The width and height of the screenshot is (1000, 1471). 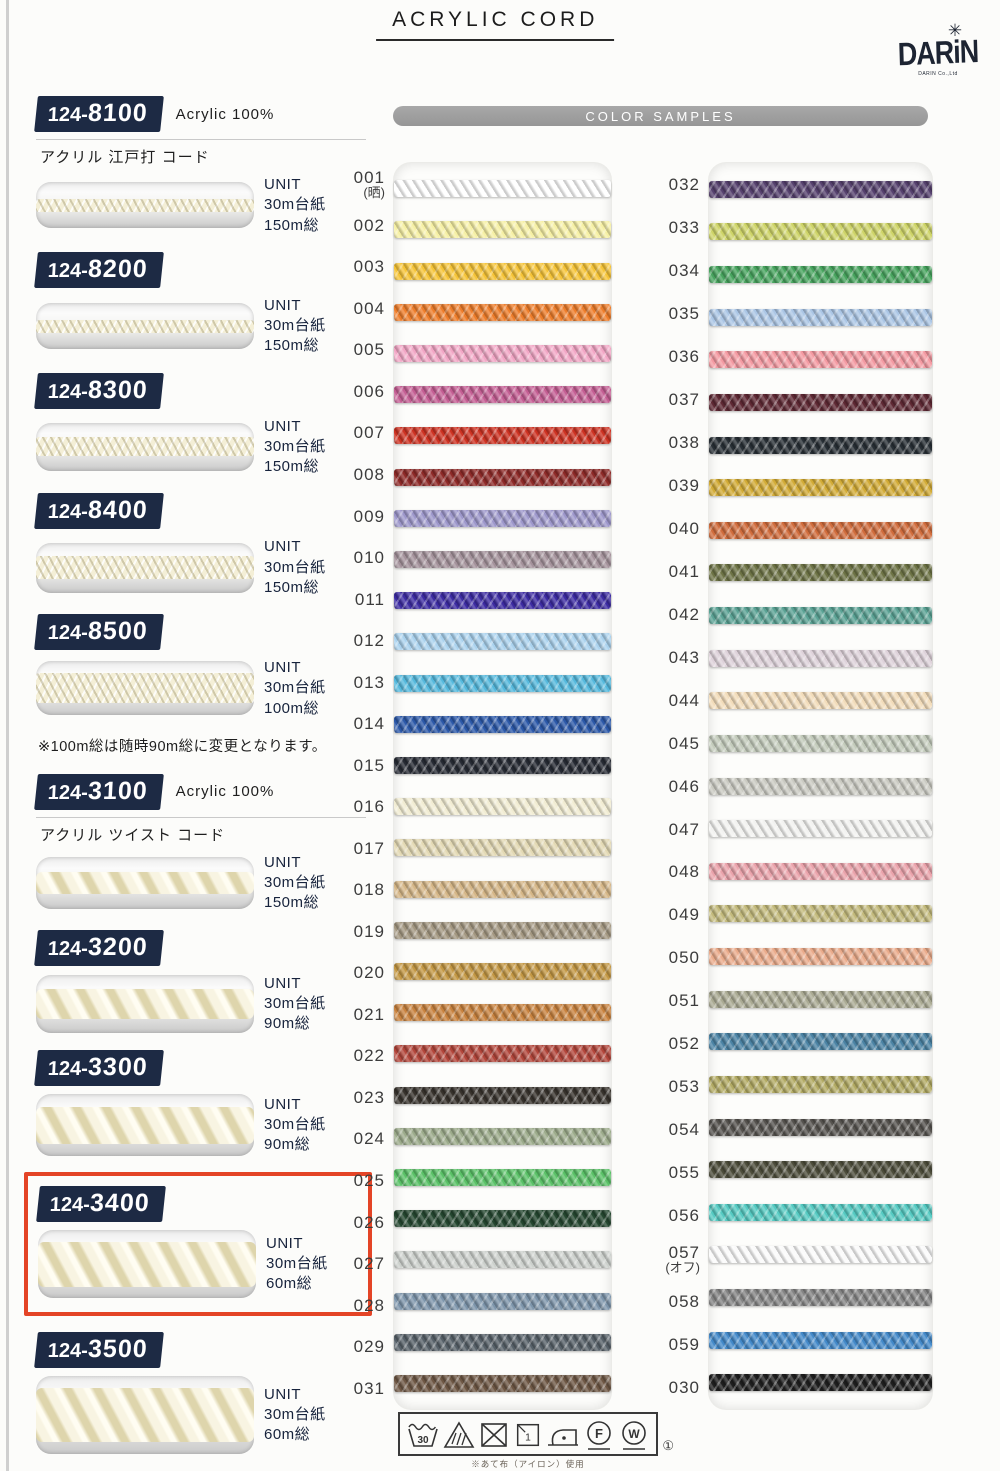 I want to click on color-number-label-031: 031, so click(x=369, y=1388).